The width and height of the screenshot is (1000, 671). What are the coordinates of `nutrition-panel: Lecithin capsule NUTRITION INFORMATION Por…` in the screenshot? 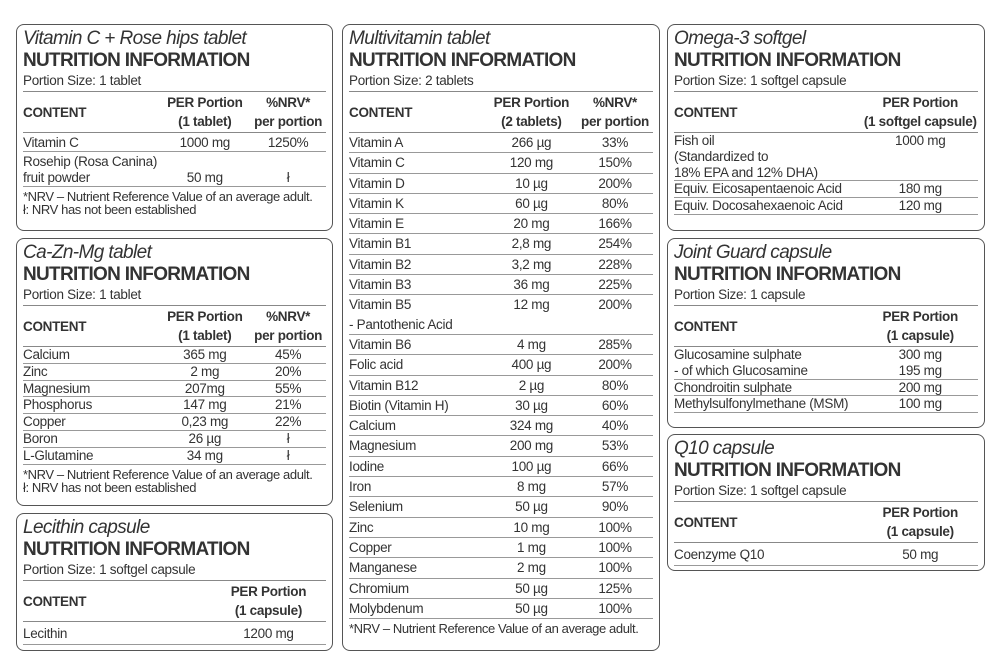 It's located at (174, 582).